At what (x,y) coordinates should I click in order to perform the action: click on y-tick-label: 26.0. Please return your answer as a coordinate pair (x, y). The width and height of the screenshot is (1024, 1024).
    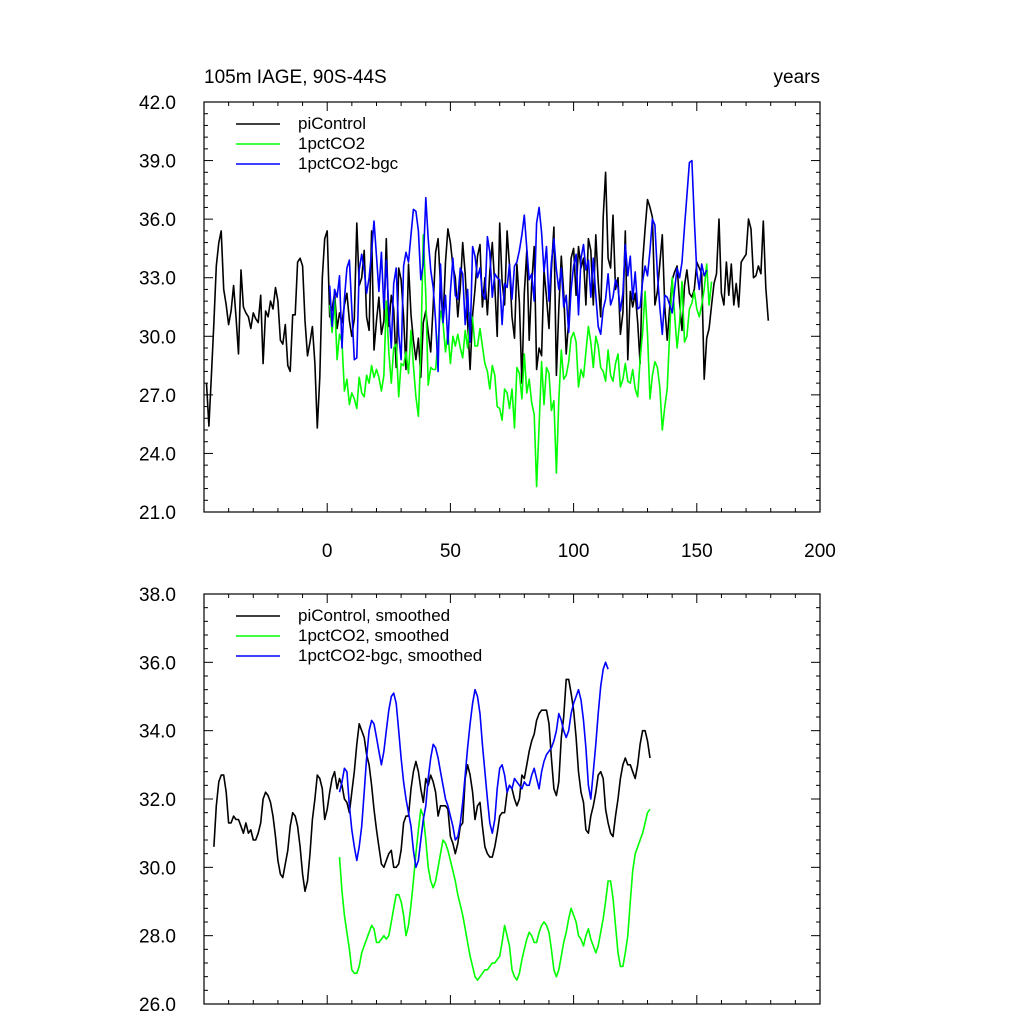
    Looking at the image, I should click on (157, 1005).